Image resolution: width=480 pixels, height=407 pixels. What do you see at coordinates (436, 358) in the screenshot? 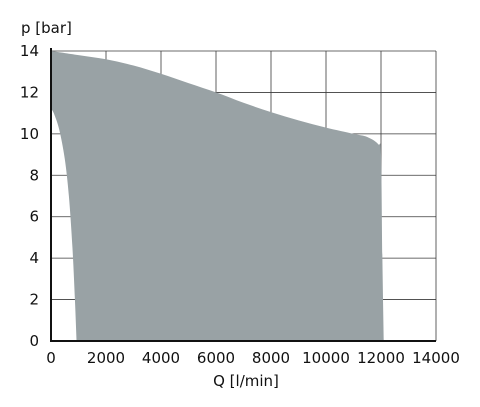
I see `x-tick-label: 14000` at bounding box center [436, 358].